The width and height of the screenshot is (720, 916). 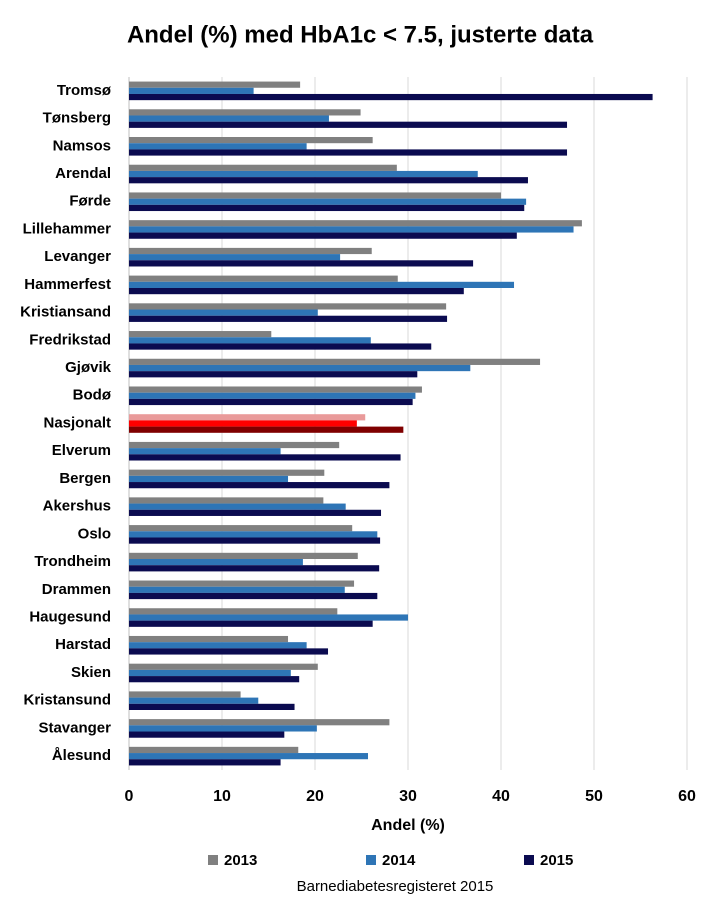 I want to click on x-tick-label: 20, so click(x=315, y=796).